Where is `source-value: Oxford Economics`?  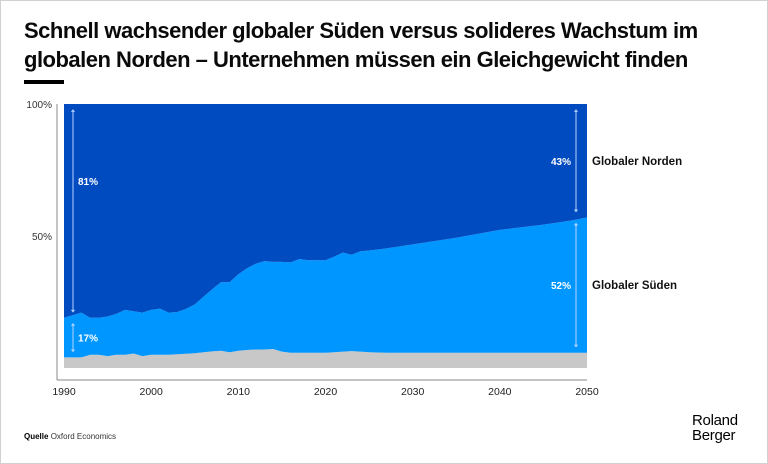 source-value: Oxford Economics is located at coordinates (83, 436).